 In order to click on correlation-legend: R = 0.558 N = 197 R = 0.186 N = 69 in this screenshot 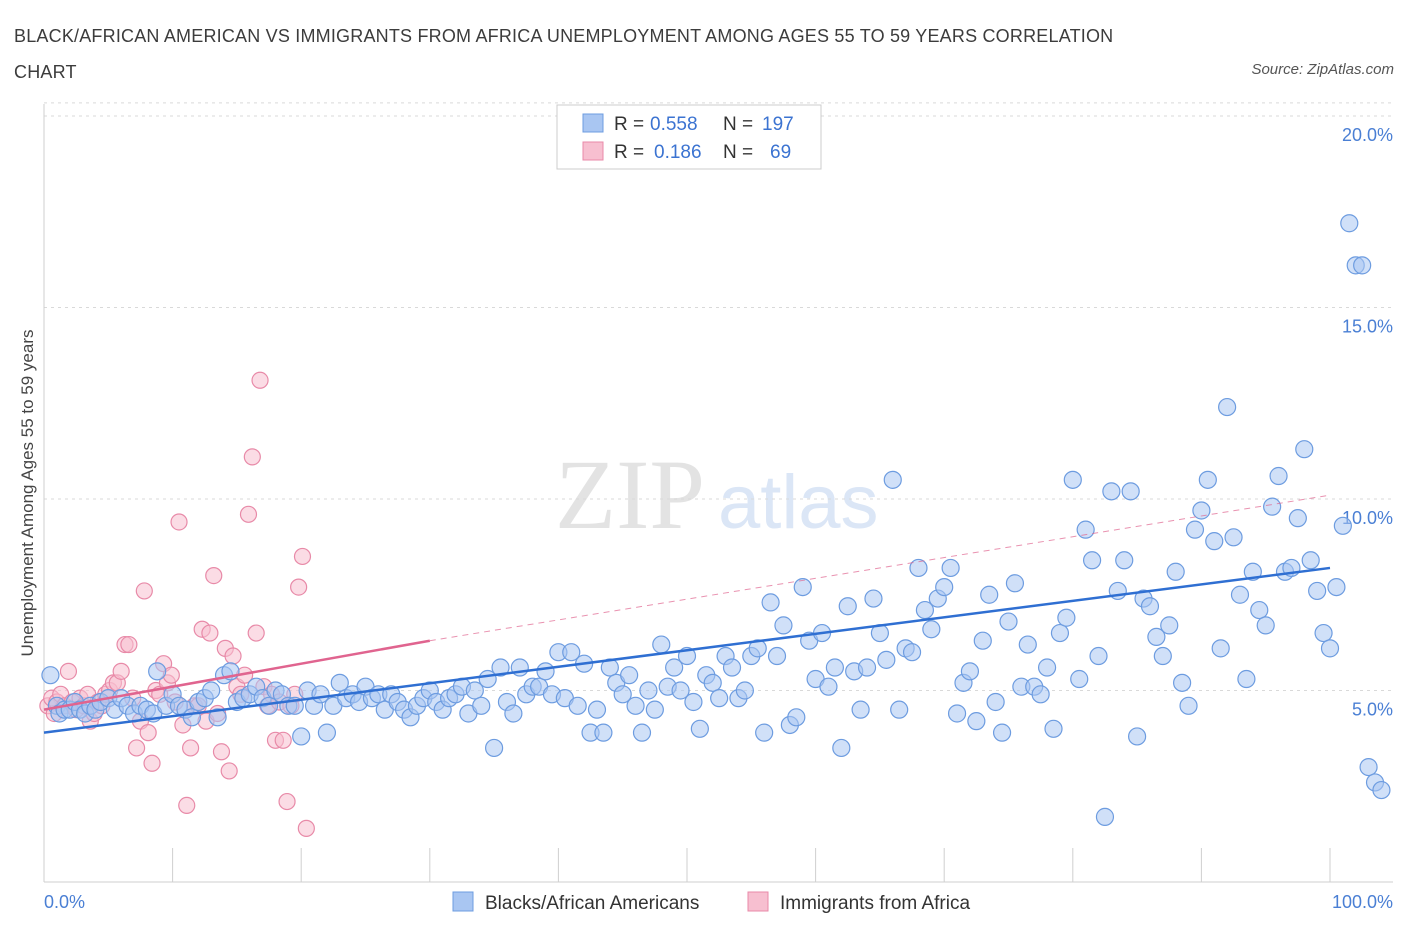, I will do `click(689, 137)`.